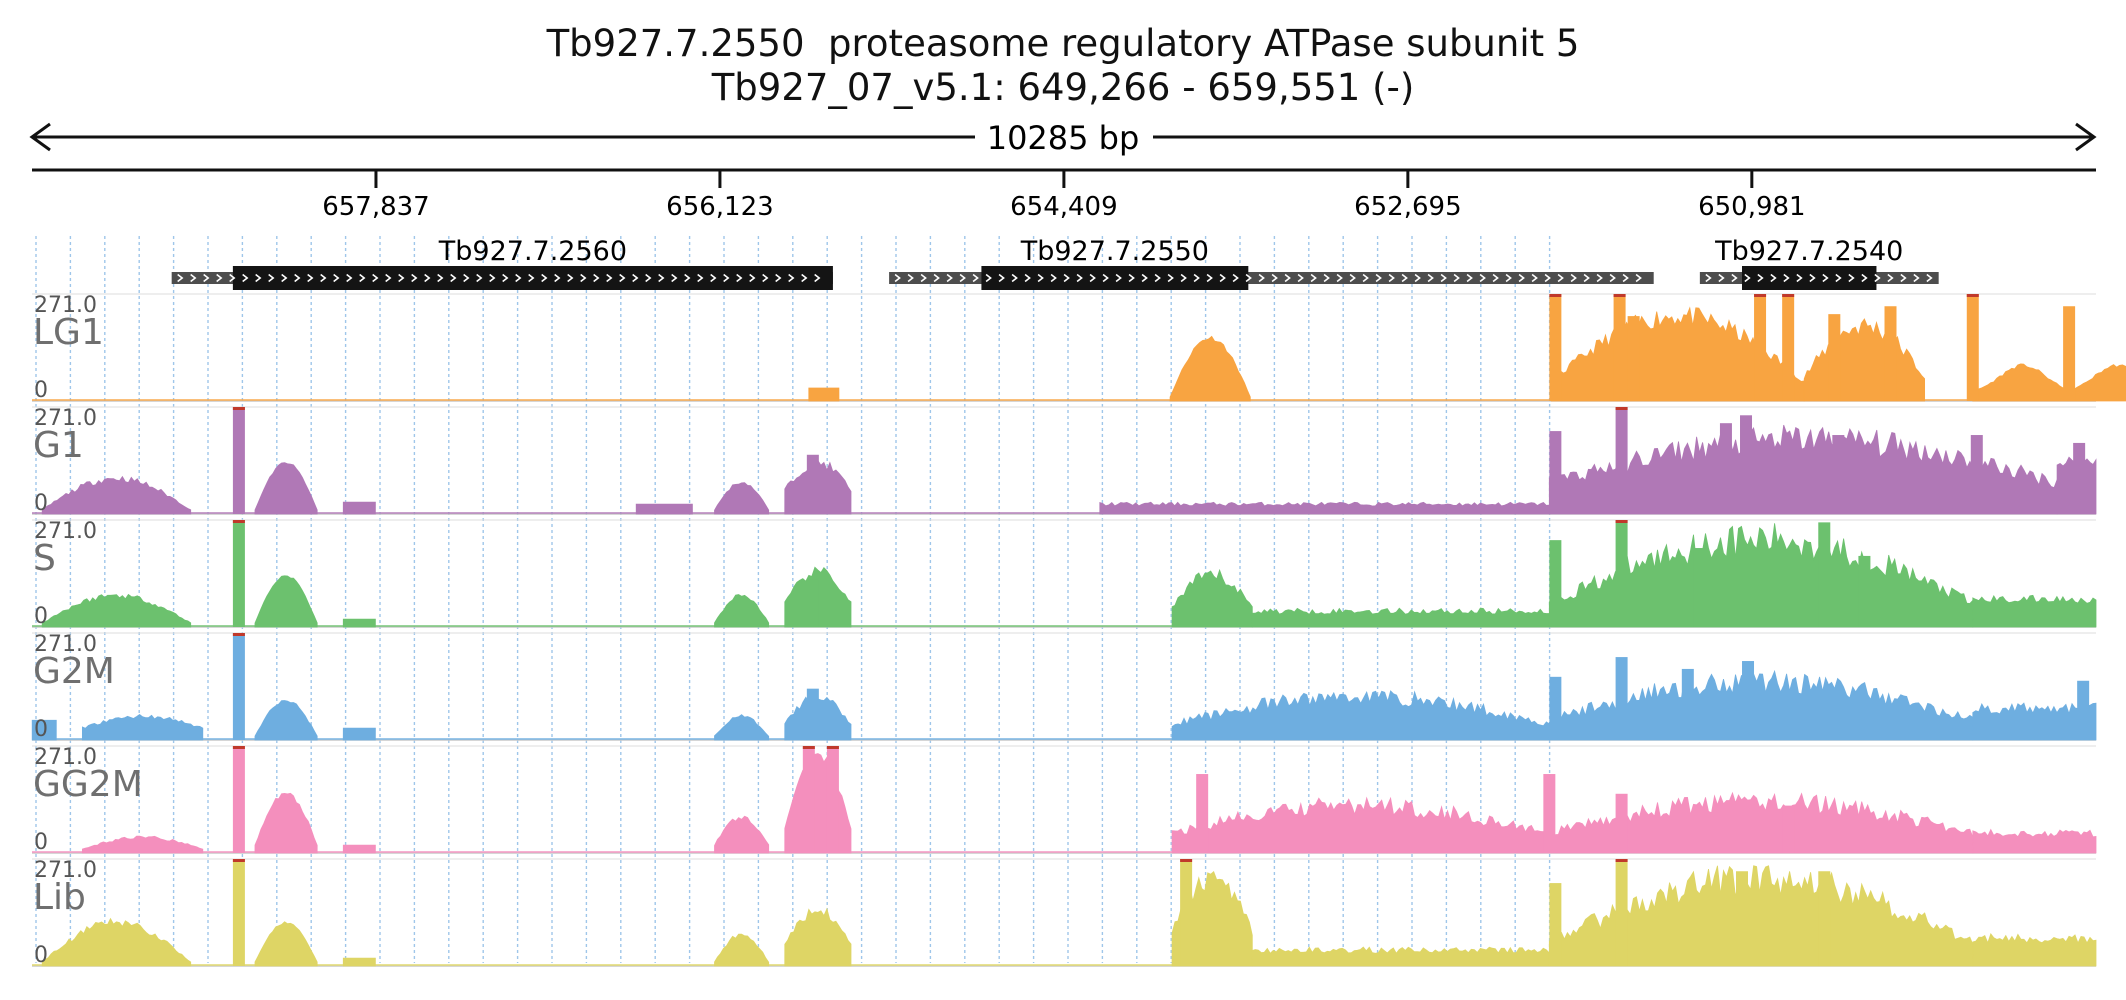  I want to click on track-lg1: 271.0 0 LG1, so click(1079, 348).